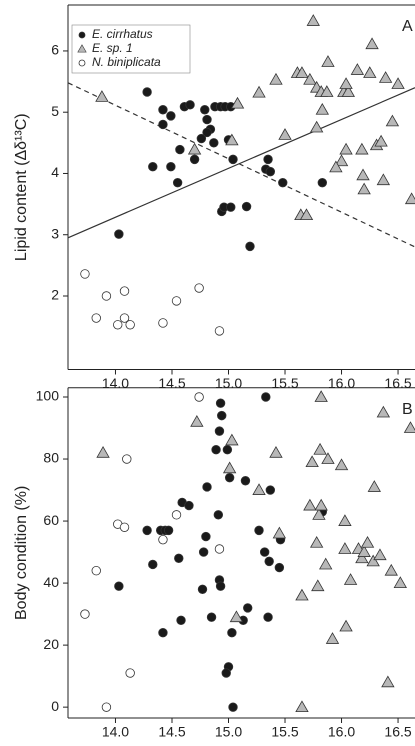 Image resolution: width=415 pixels, height=746 pixels. What do you see at coordinates (55, 172) in the screenshot?
I see `y-tick-label: 4` at bounding box center [55, 172].